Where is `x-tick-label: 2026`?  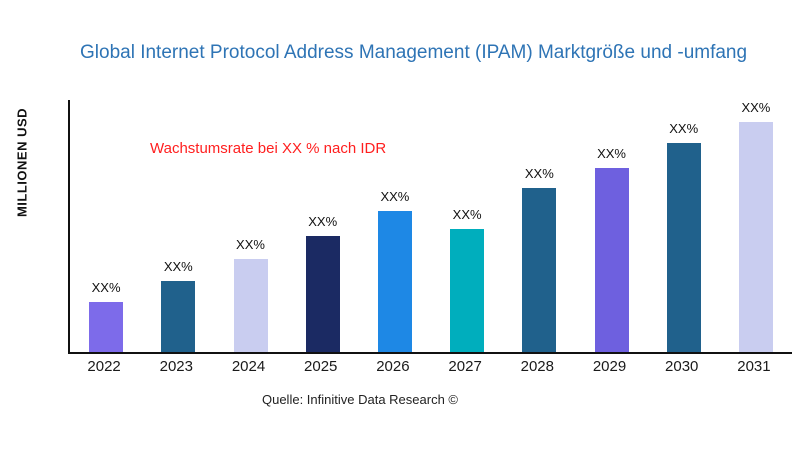 x-tick-label: 2026 is located at coordinates (393, 366).